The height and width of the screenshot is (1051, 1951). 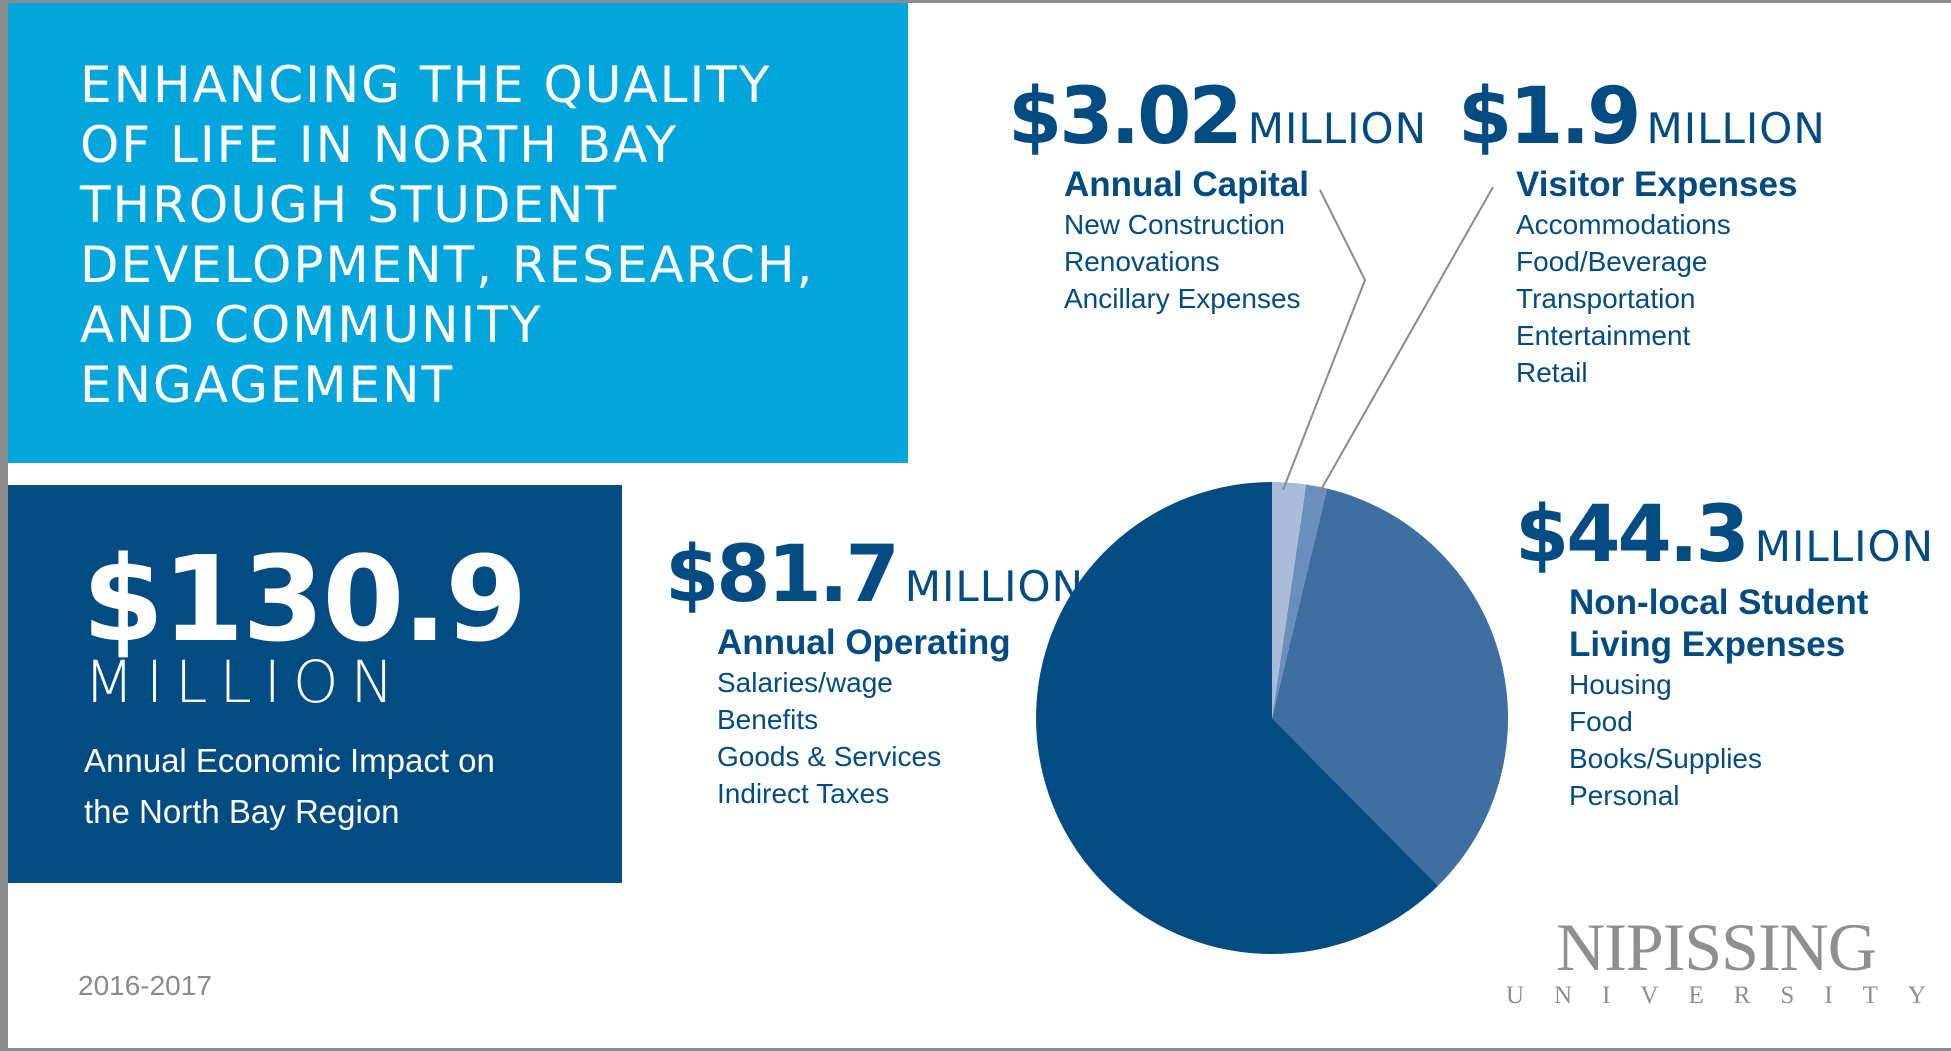 What do you see at coordinates (1707, 644) in the screenshot?
I see `category-title: Living Expenses` at bounding box center [1707, 644].